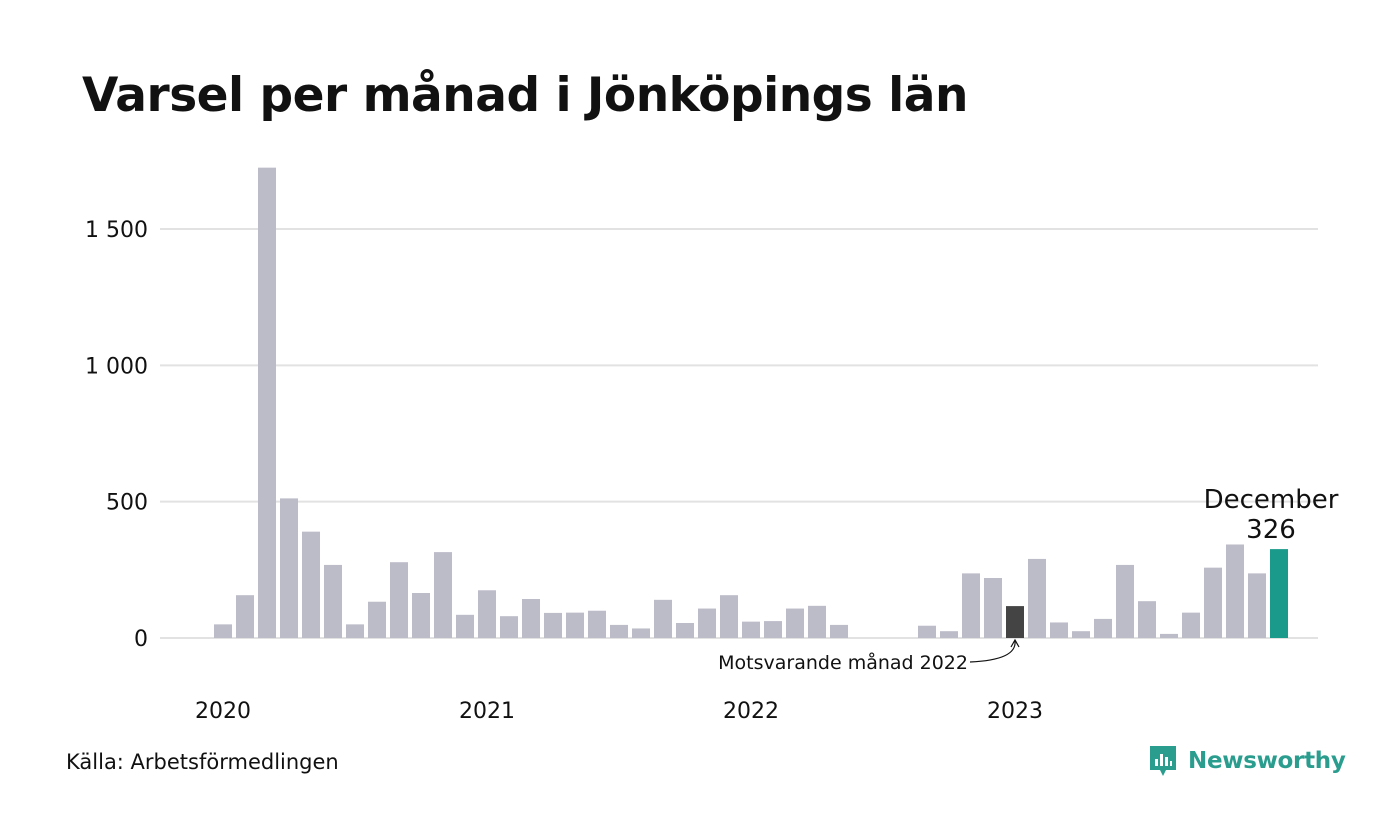 This screenshot has width=1400, height=840. What do you see at coordinates (1015, 622) in the screenshot?
I see `bar-previous-year-month` at bounding box center [1015, 622].